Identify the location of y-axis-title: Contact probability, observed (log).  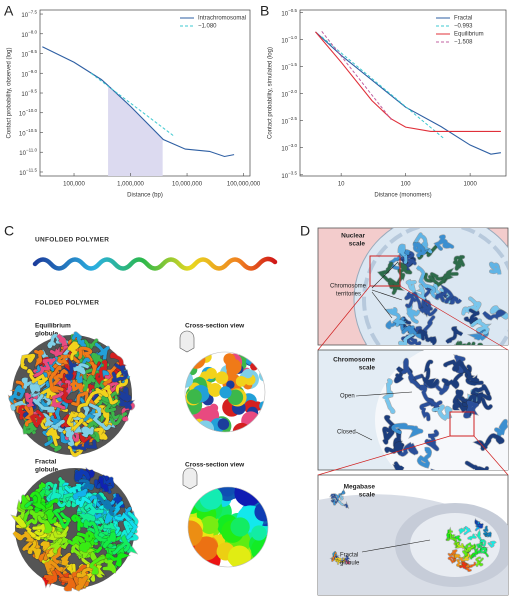
(10, 93).